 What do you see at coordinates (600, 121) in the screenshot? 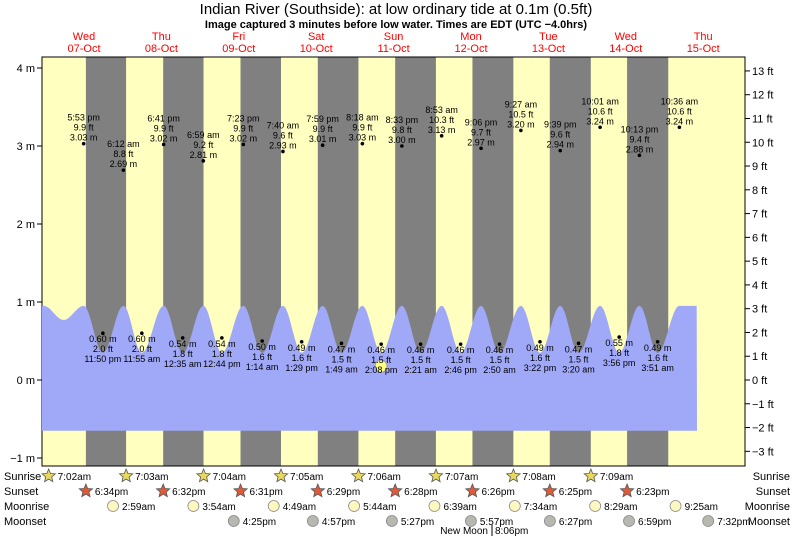
I see `high-tide-metres: 3.24 m` at bounding box center [600, 121].